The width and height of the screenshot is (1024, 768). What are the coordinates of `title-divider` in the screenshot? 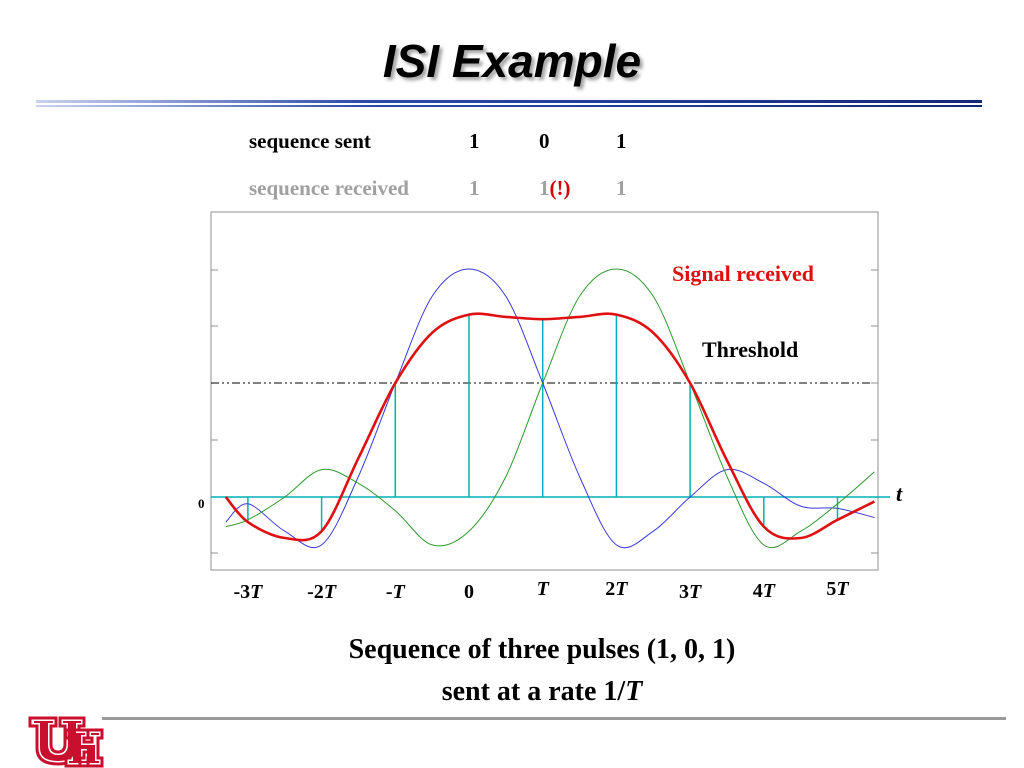 It's located at (509, 103).